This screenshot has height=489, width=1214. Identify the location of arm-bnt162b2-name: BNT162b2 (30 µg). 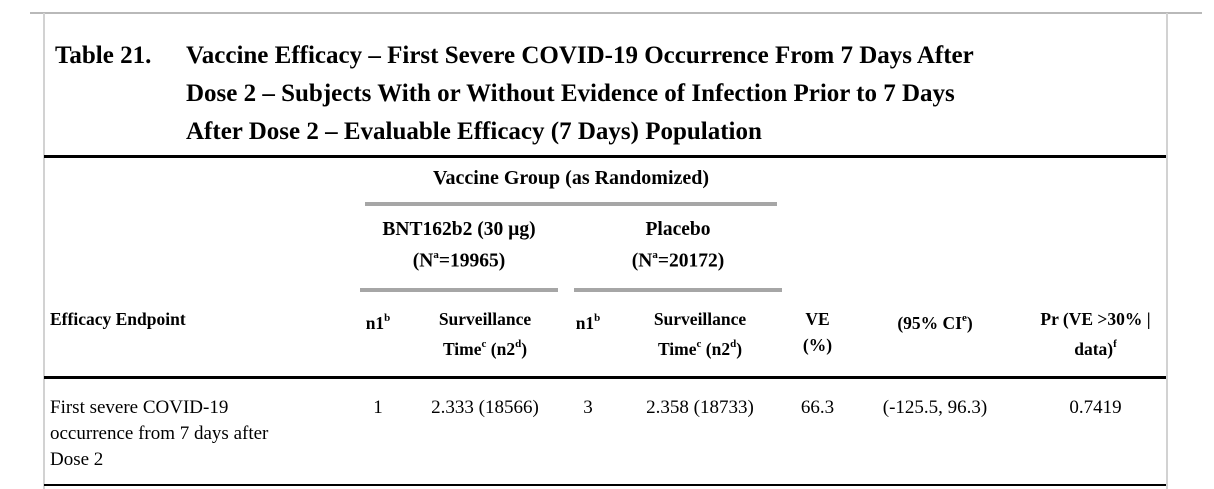
(459, 229).